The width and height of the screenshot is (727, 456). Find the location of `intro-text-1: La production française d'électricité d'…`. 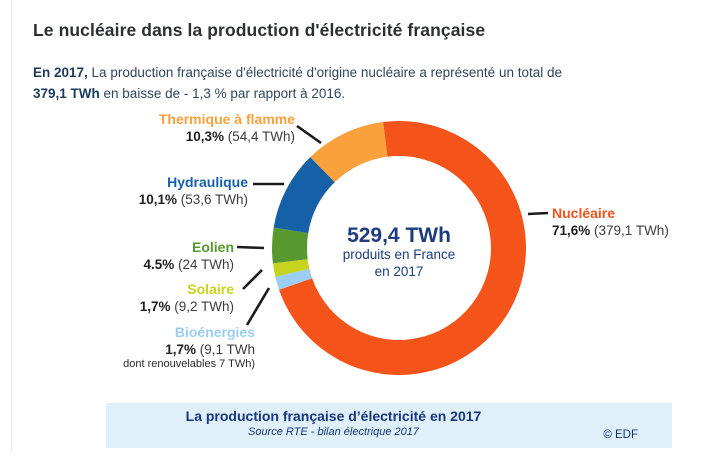

intro-text-1: La production française d'électricité d'… is located at coordinates (324, 72).